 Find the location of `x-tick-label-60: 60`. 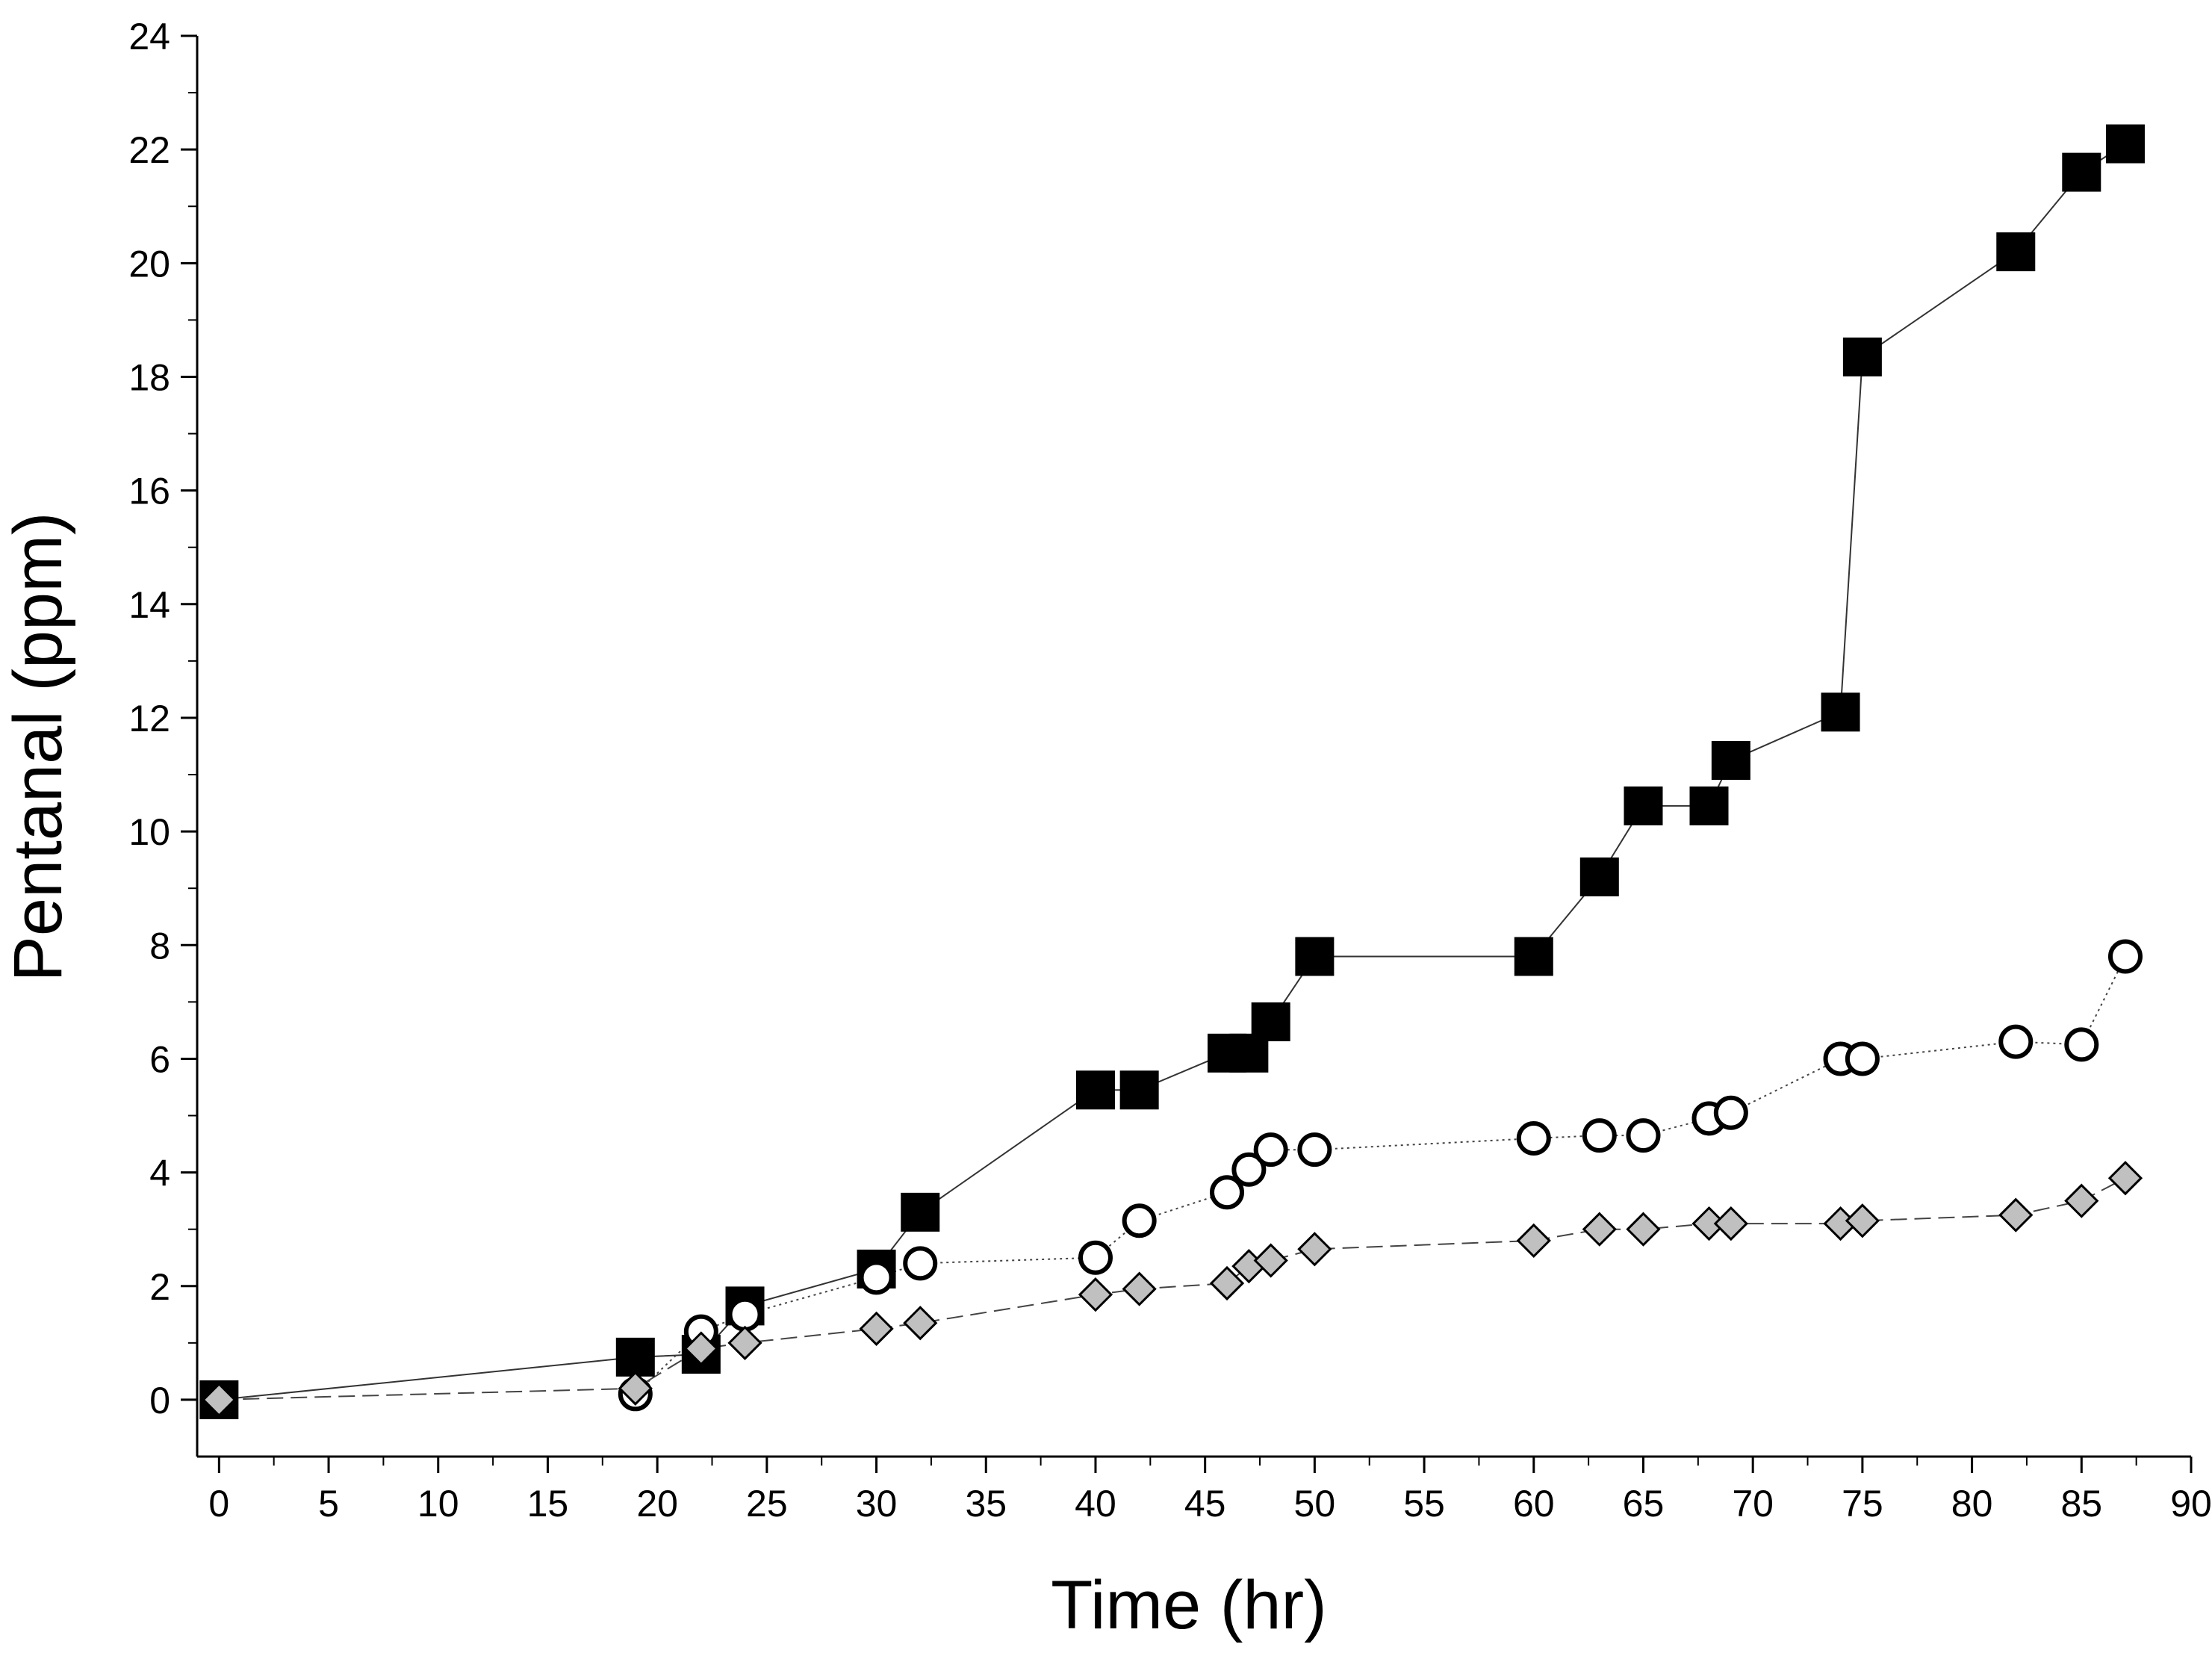

x-tick-label-60: 60 is located at coordinates (1534, 1504).